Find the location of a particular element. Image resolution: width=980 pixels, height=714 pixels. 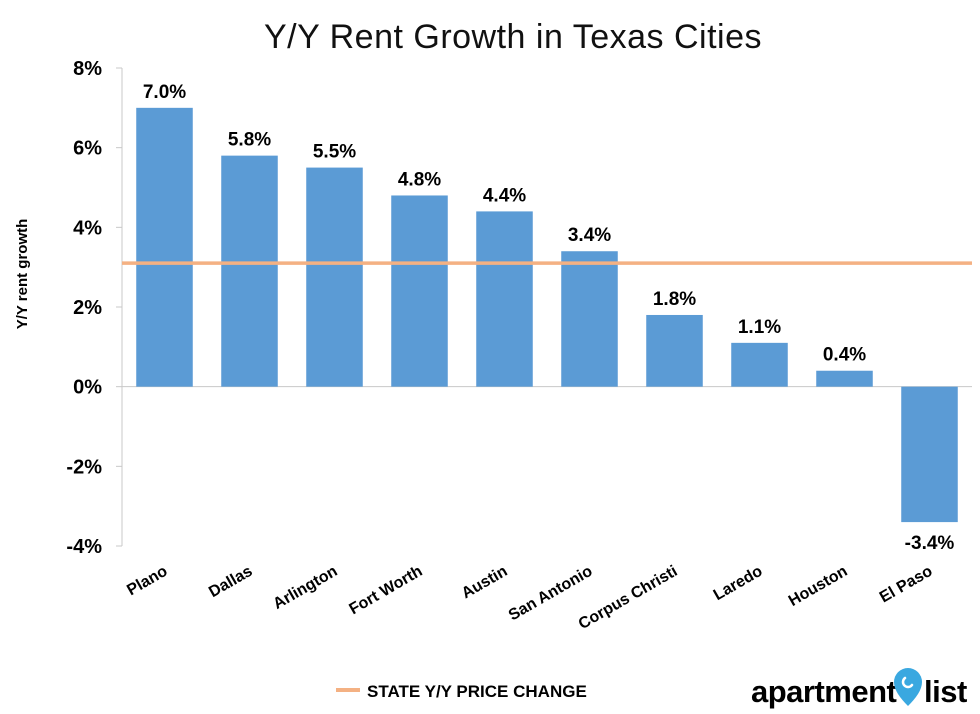

data-label: 1.8% is located at coordinates (674, 299).